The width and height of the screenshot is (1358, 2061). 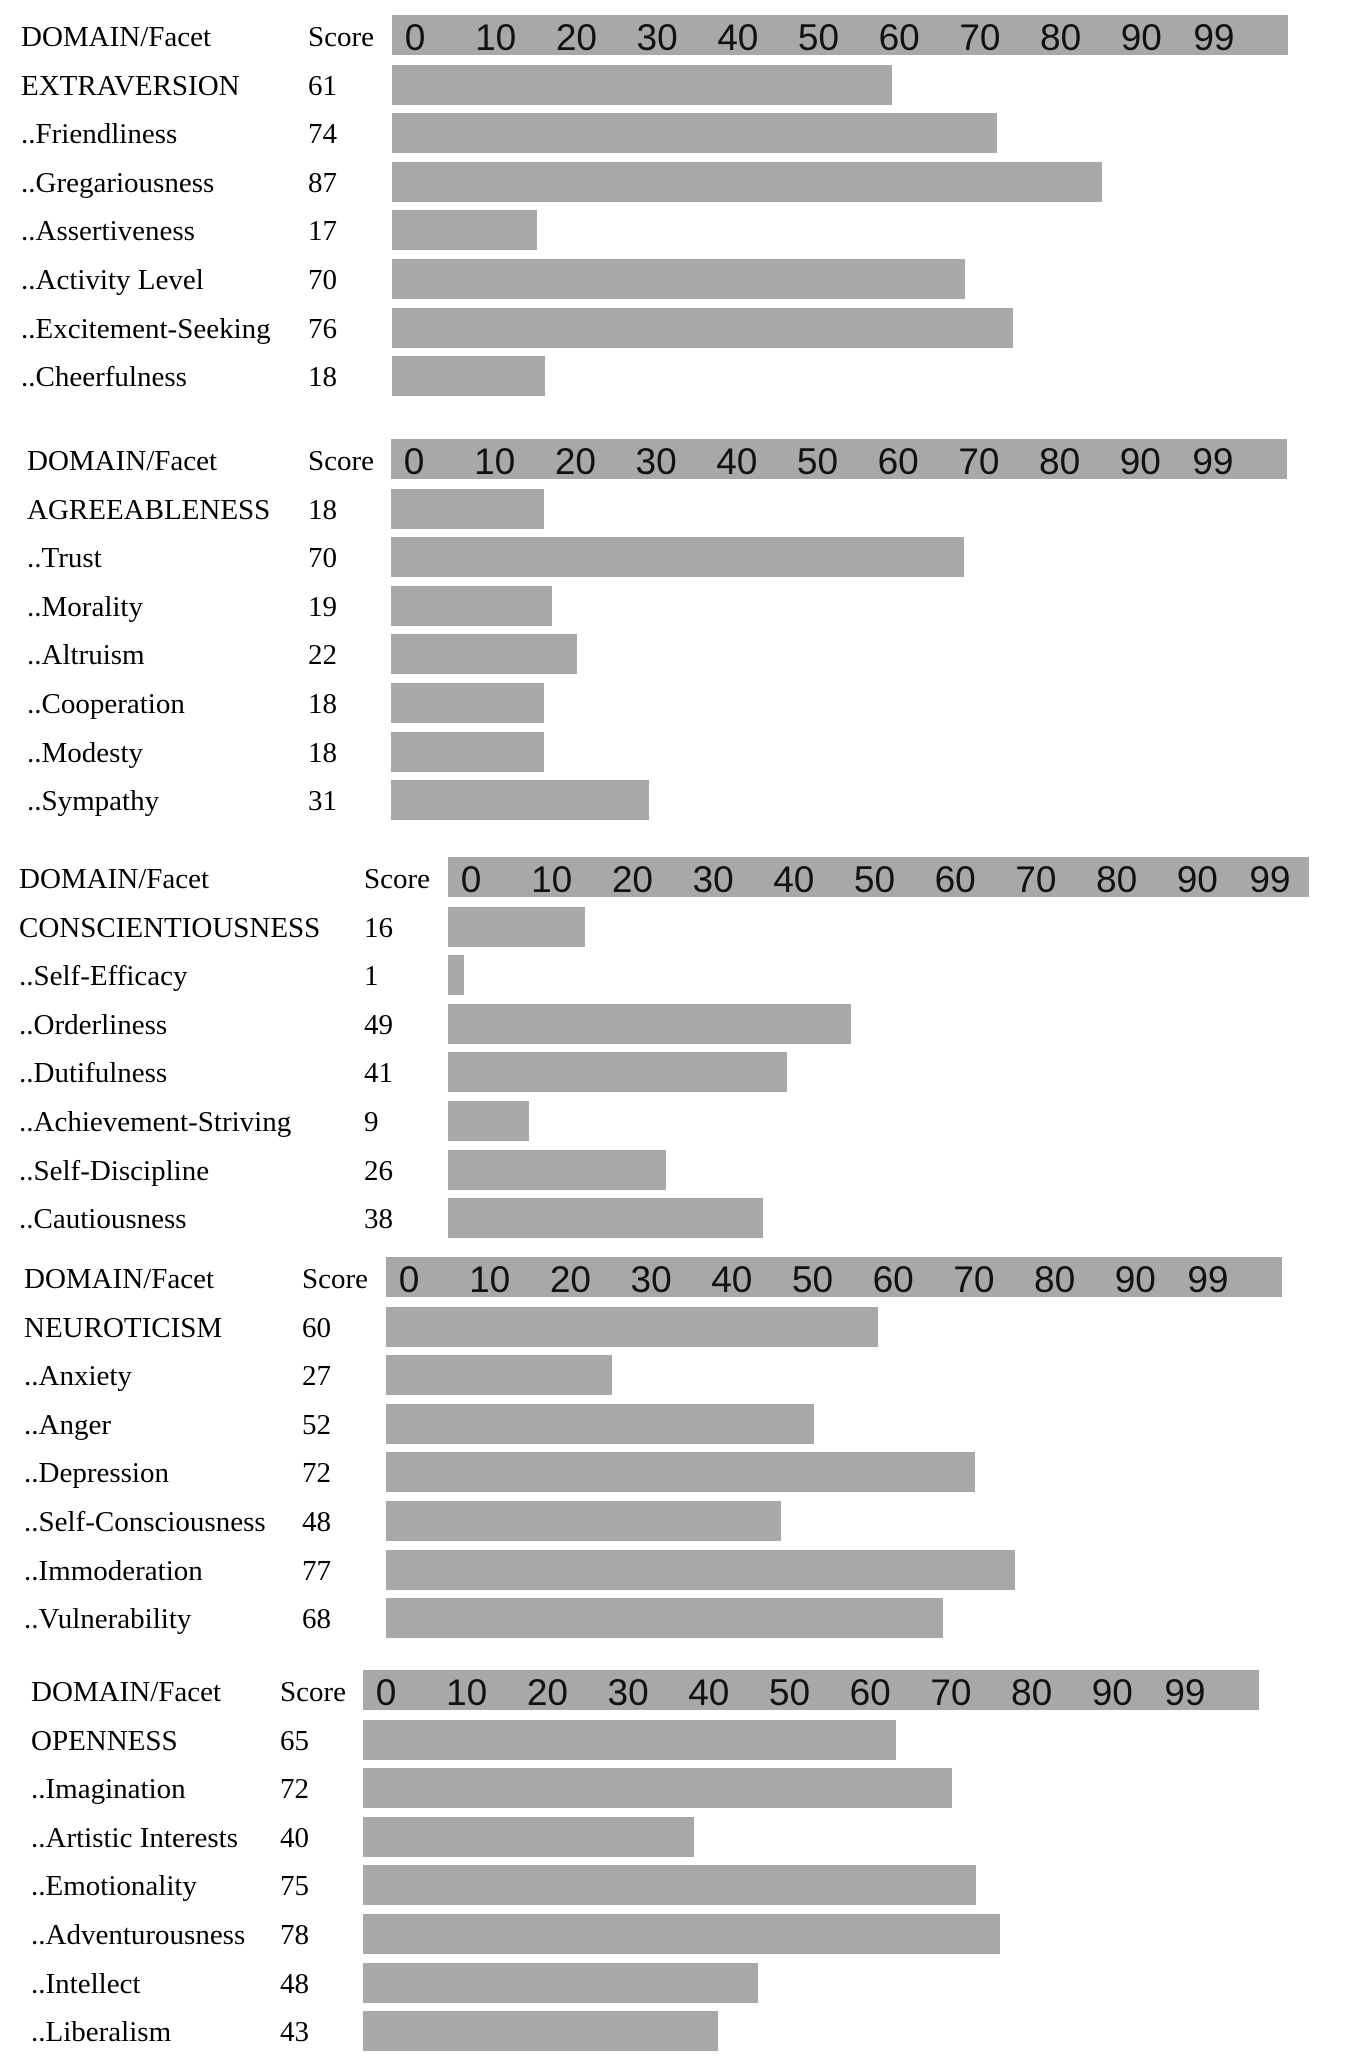 What do you see at coordinates (126, 1692) in the screenshot?
I see `header-label: DOMAIN/Facet` at bounding box center [126, 1692].